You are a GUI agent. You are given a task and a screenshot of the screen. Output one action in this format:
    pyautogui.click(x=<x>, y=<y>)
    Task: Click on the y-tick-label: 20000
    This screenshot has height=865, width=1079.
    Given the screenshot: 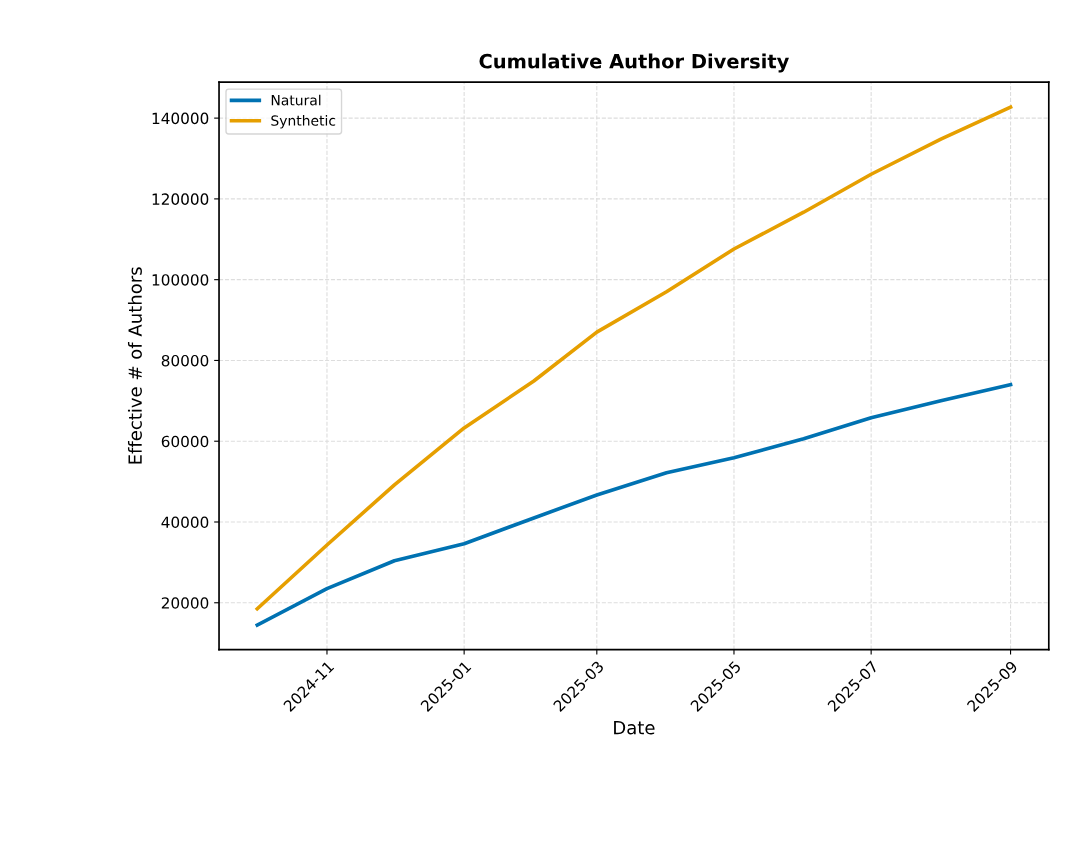 What is the action you would take?
    pyautogui.click(x=185, y=603)
    